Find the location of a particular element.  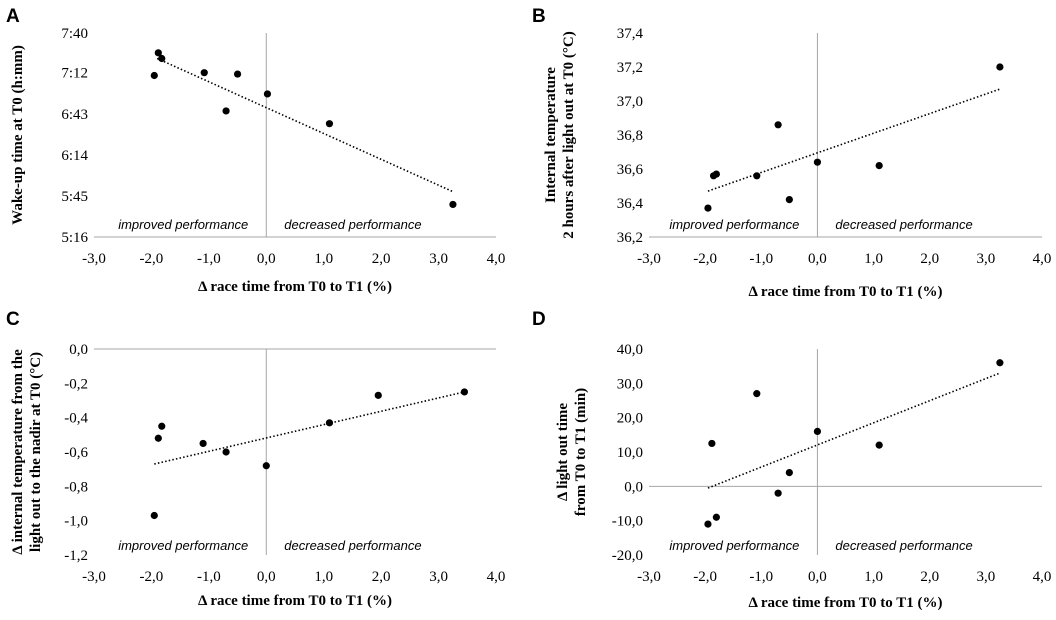

panel-a-decreased-performance-label: decreased performance is located at coordinates (352, 224).